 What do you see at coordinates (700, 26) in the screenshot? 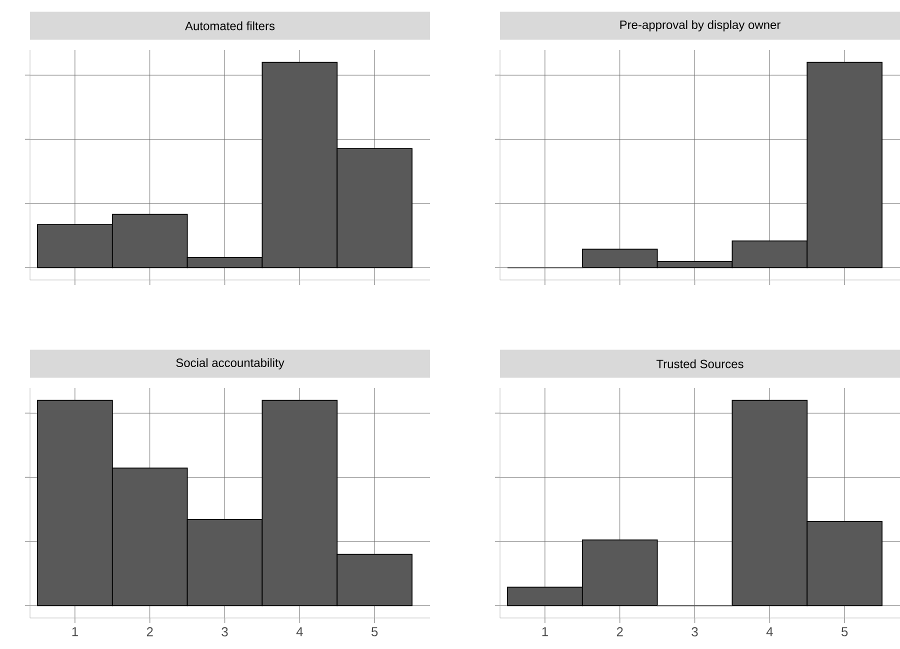
I see `chart-title: Pre-approval by display owner` at bounding box center [700, 26].